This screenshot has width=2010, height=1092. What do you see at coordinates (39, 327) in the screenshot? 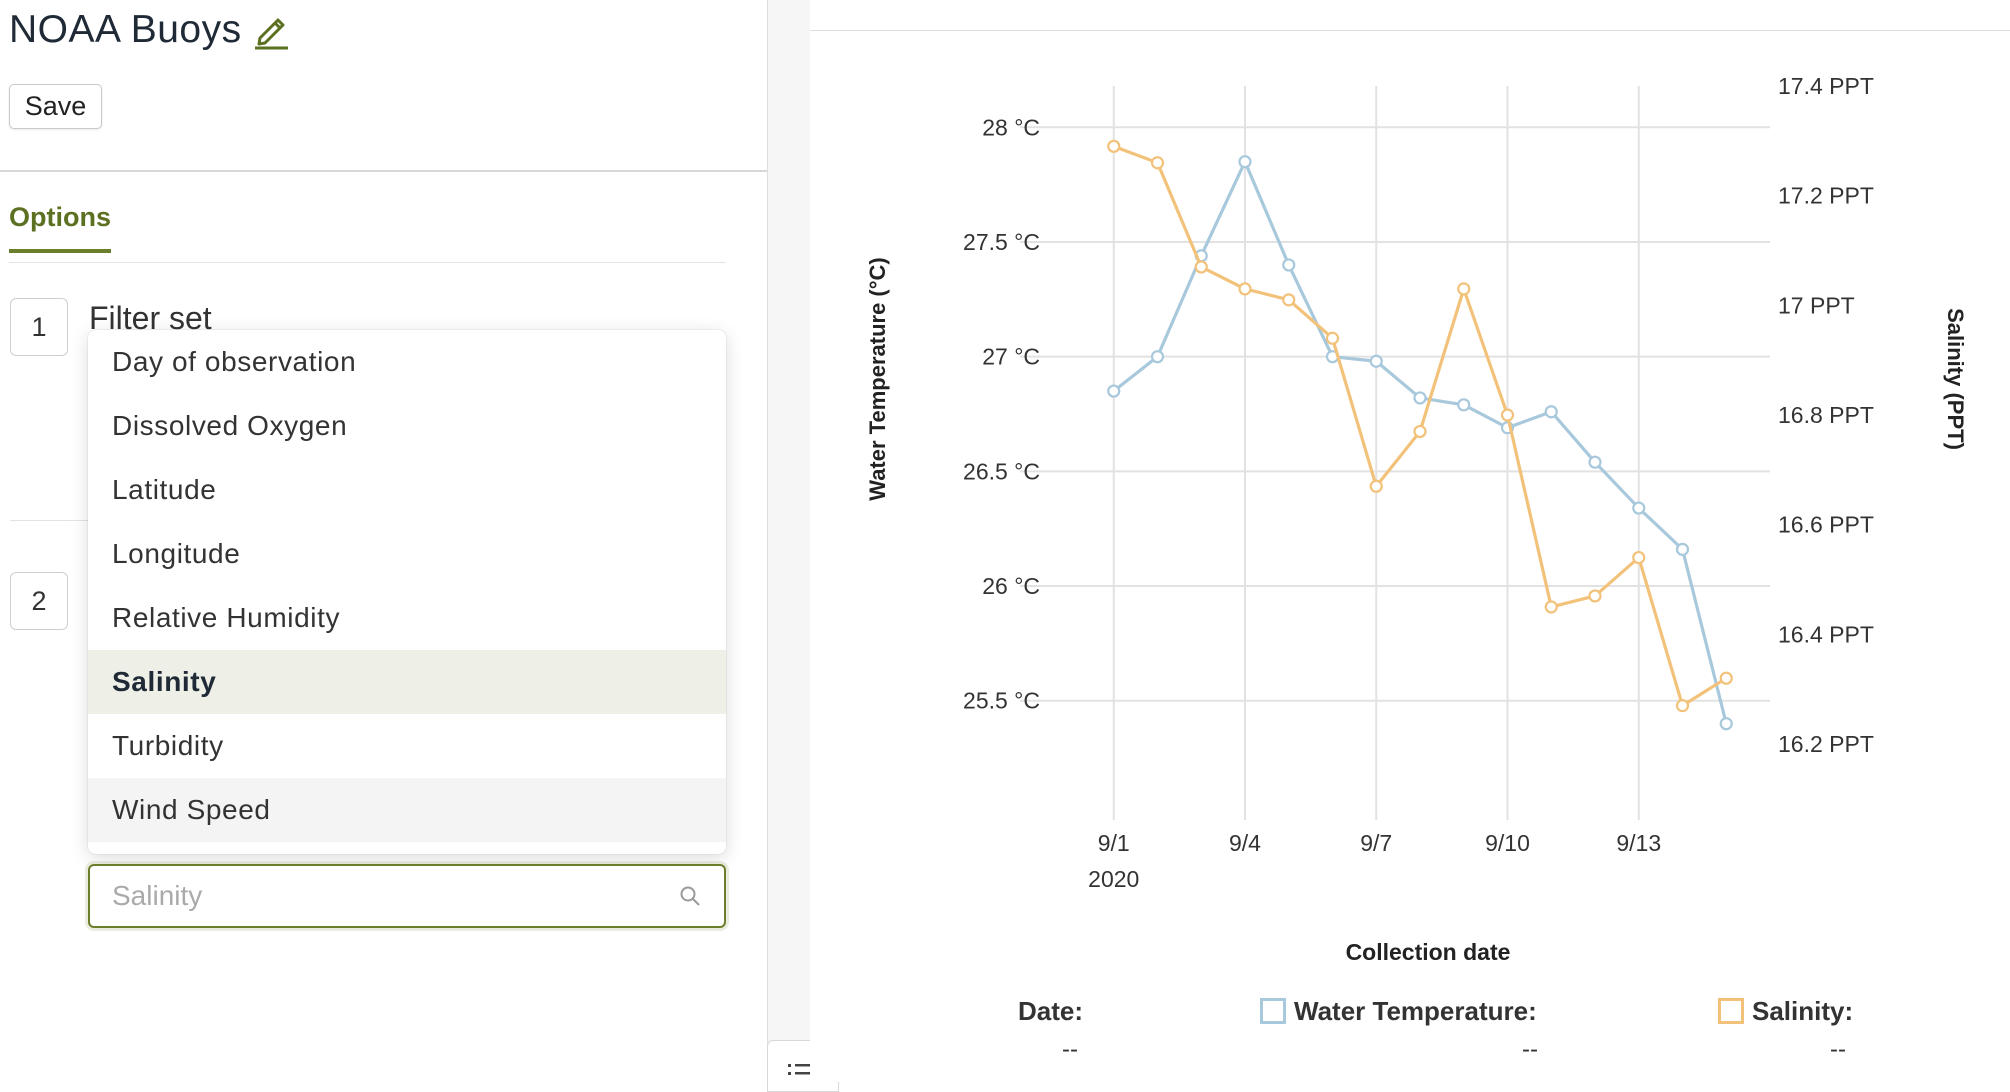
I see `step-number-badge: 1` at bounding box center [39, 327].